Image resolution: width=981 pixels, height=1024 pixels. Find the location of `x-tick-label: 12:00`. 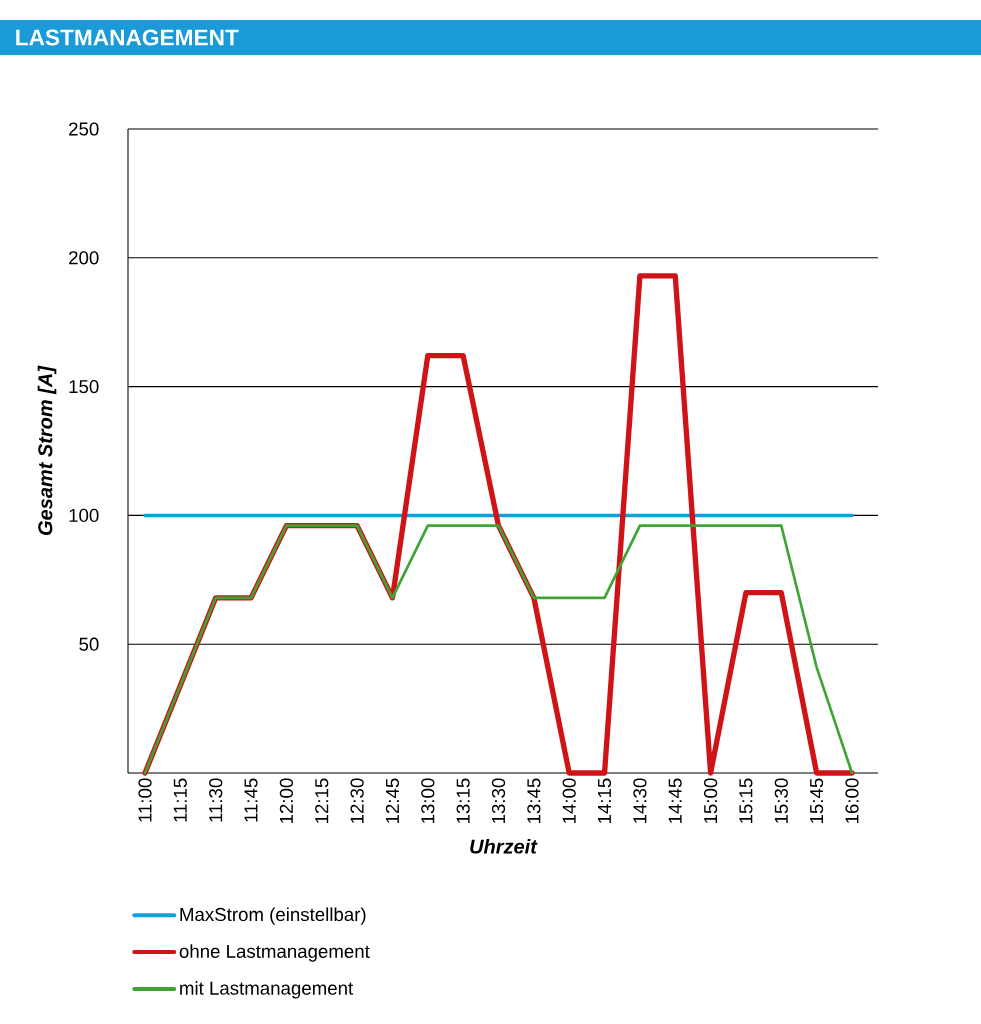

x-tick-label: 12:00 is located at coordinates (286, 800).